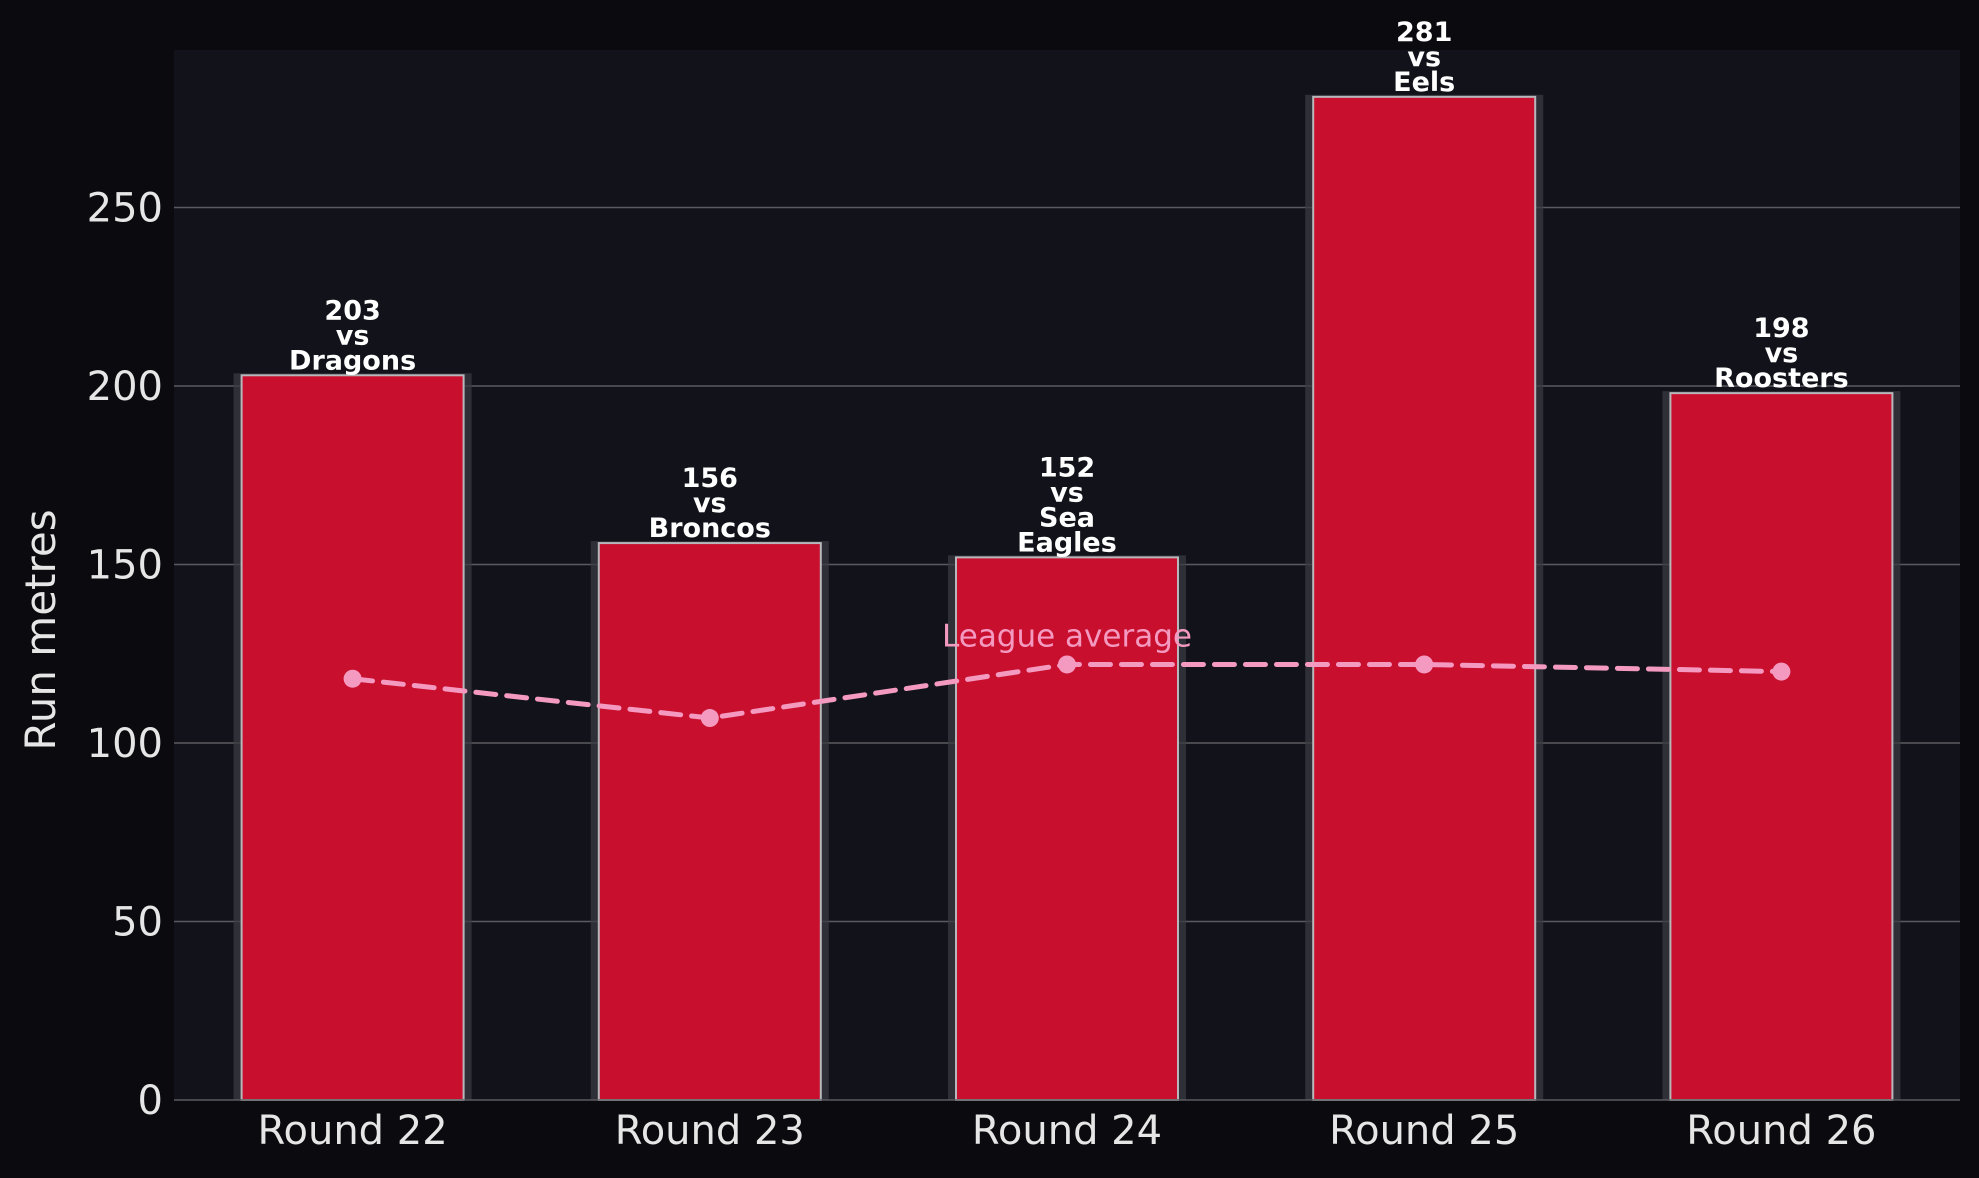  I want to click on x-axis-ticks: Round 22 Round 23 Round 24 Round 25 Round 26, so click(1067, 1131).